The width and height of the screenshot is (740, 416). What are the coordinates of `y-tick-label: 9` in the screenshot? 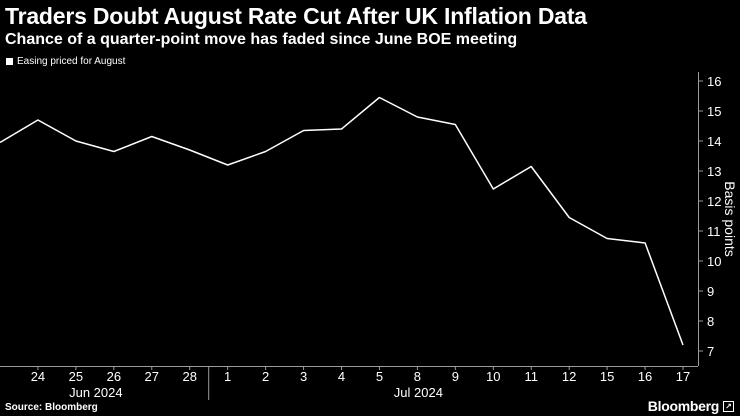 It's located at (710, 291).